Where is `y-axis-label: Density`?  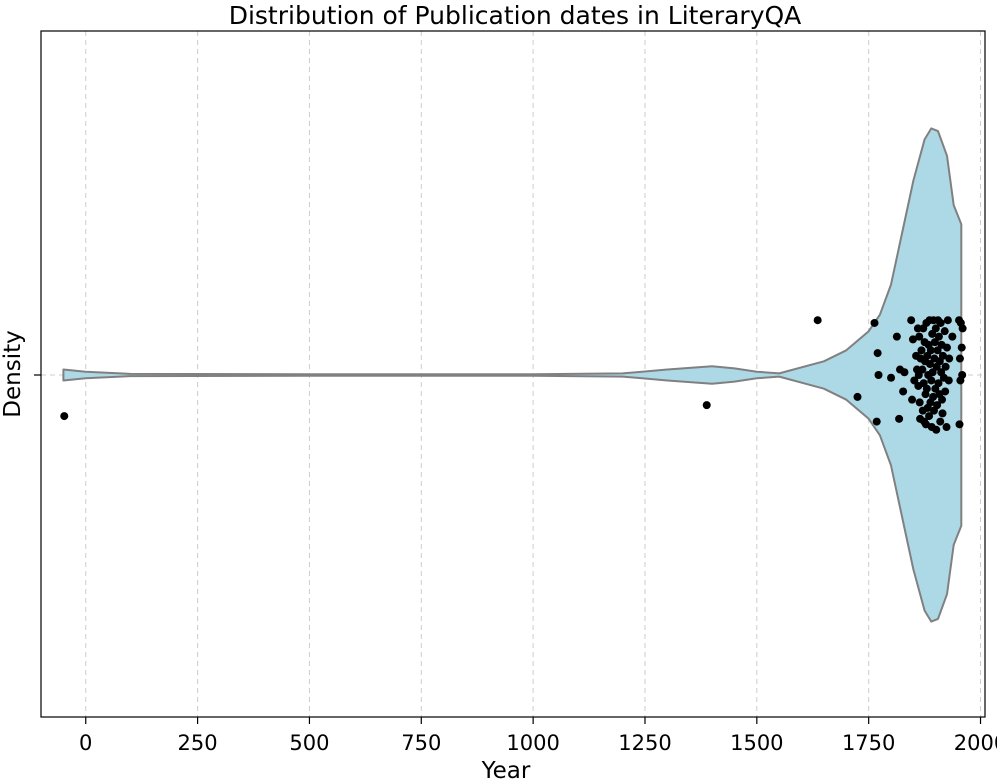
y-axis-label: Density is located at coordinates (13, 373).